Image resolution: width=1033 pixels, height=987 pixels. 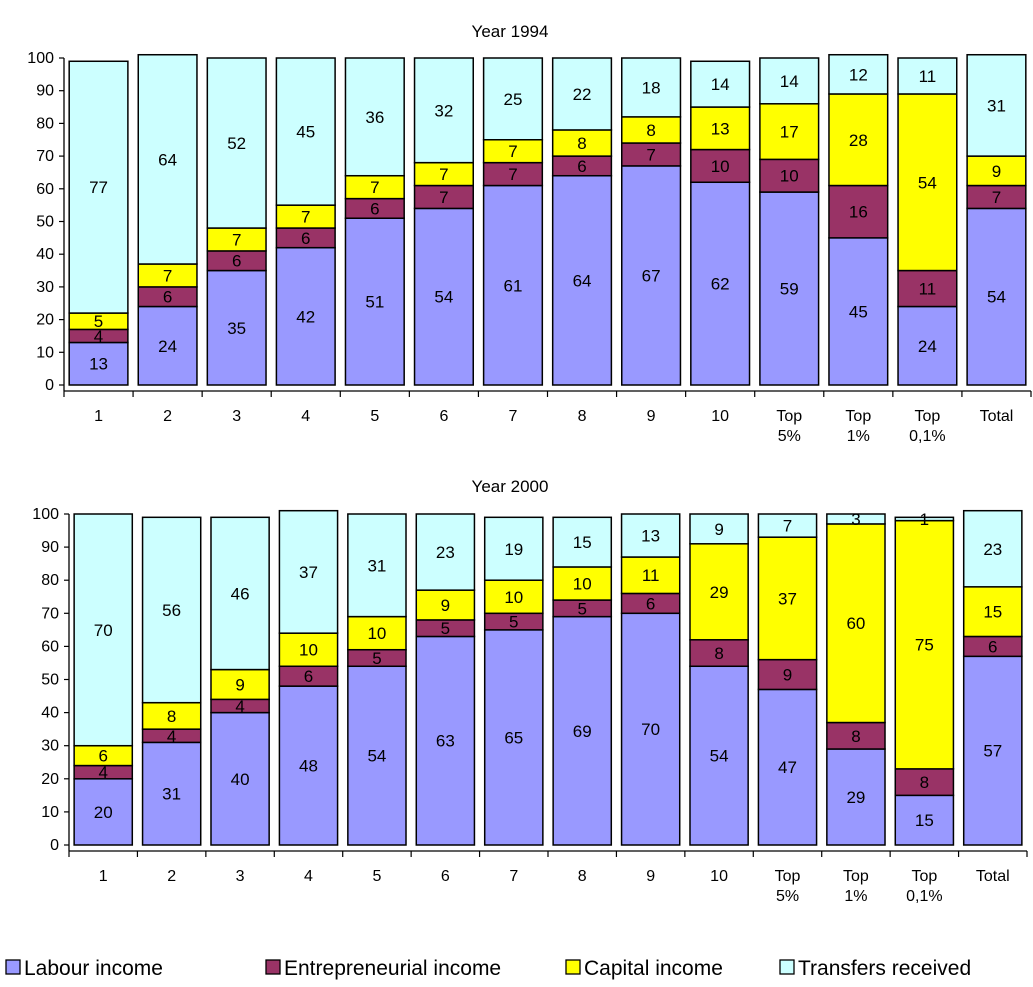 I want to click on x-tick-label: 5, so click(x=374, y=416).